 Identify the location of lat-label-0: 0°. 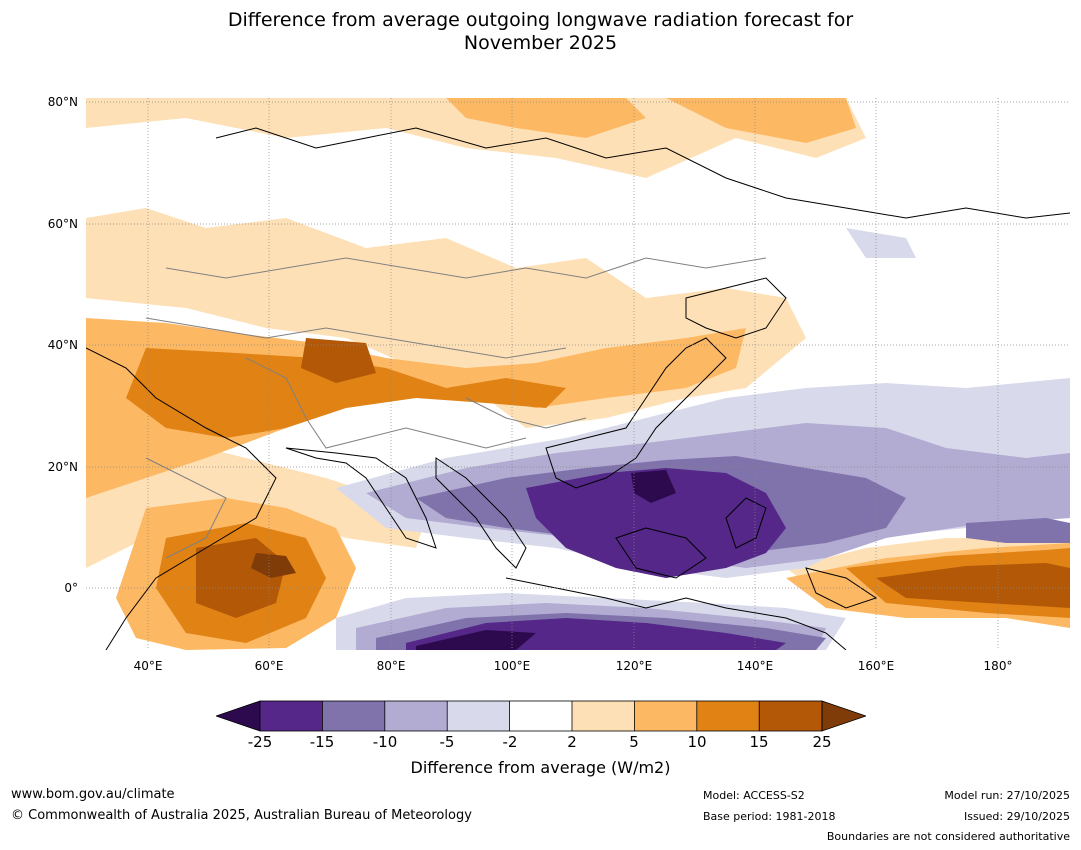
(71, 588).